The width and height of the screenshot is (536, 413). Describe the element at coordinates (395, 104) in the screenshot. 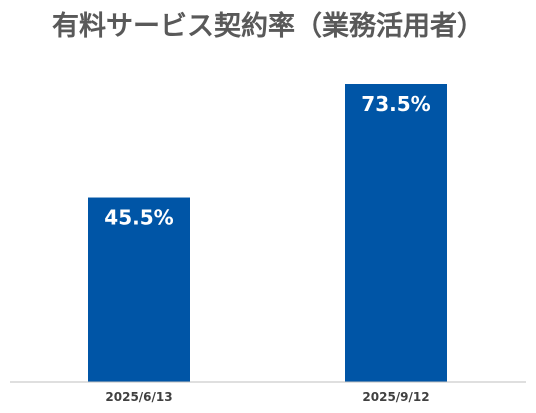

I see `data-label-2: 73.5%` at that location.